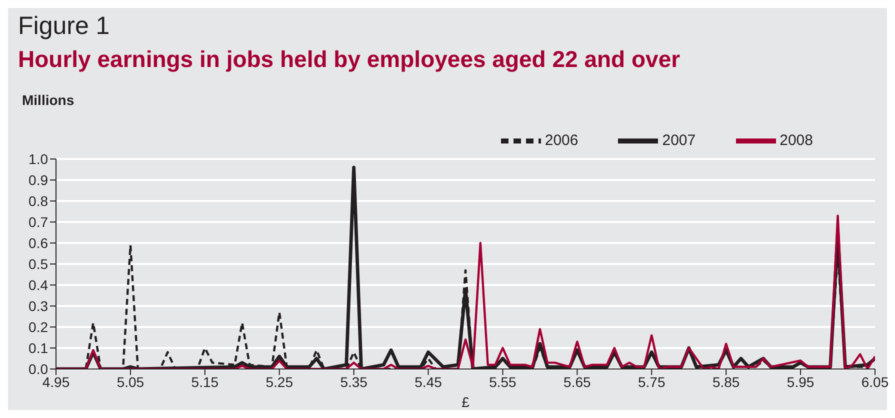 This screenshot has height=418, width=895. I want to click on x-tick-label: 5.15, so click(205, 382).